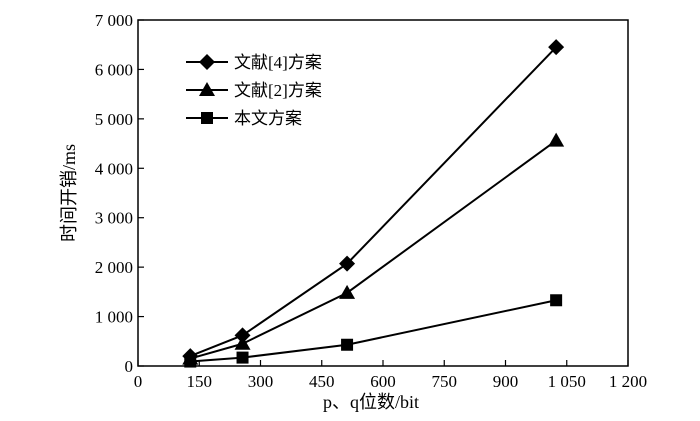 The height and width of the screenshot is (421, 700). Describe the element at coordinates (129, 366) in the screenshot. I see `y-tick-label: 0` at that location.